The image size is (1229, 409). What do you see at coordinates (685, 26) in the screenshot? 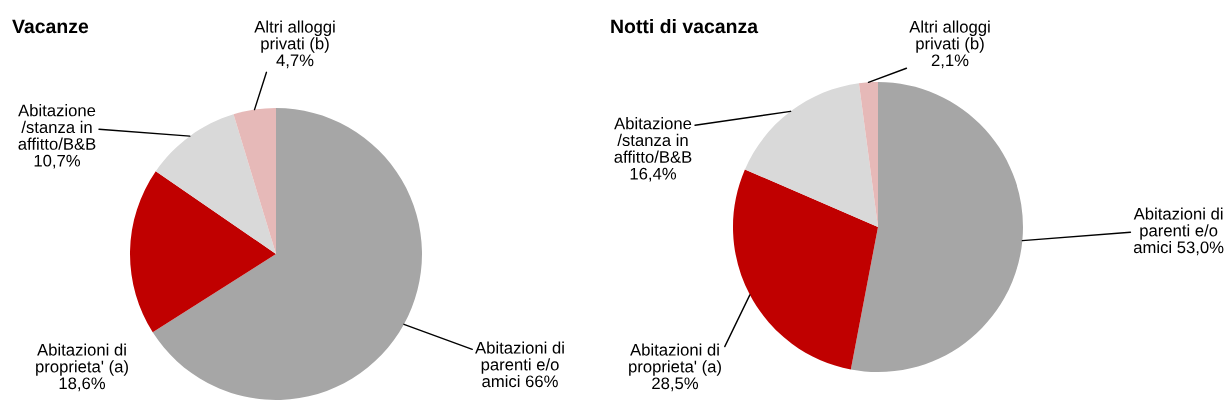
I see `chart-title: Notti di vacanza` at bounding box center [685, 26].